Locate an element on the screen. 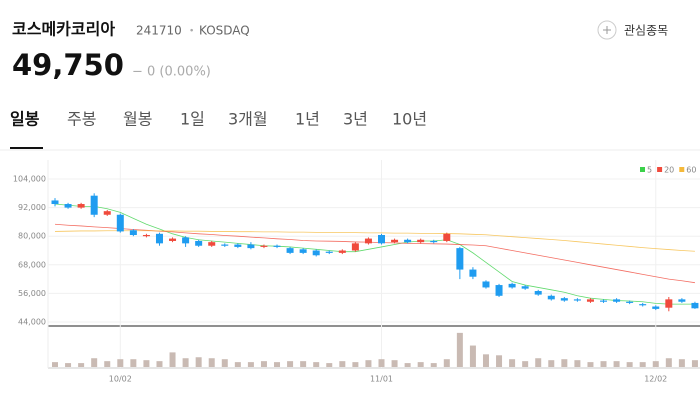  legend-label: 60 is located at coordinates (691, 170).